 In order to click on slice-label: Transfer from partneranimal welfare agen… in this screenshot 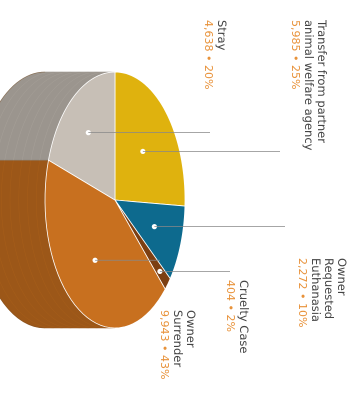, I will do `click(309, 85)`.